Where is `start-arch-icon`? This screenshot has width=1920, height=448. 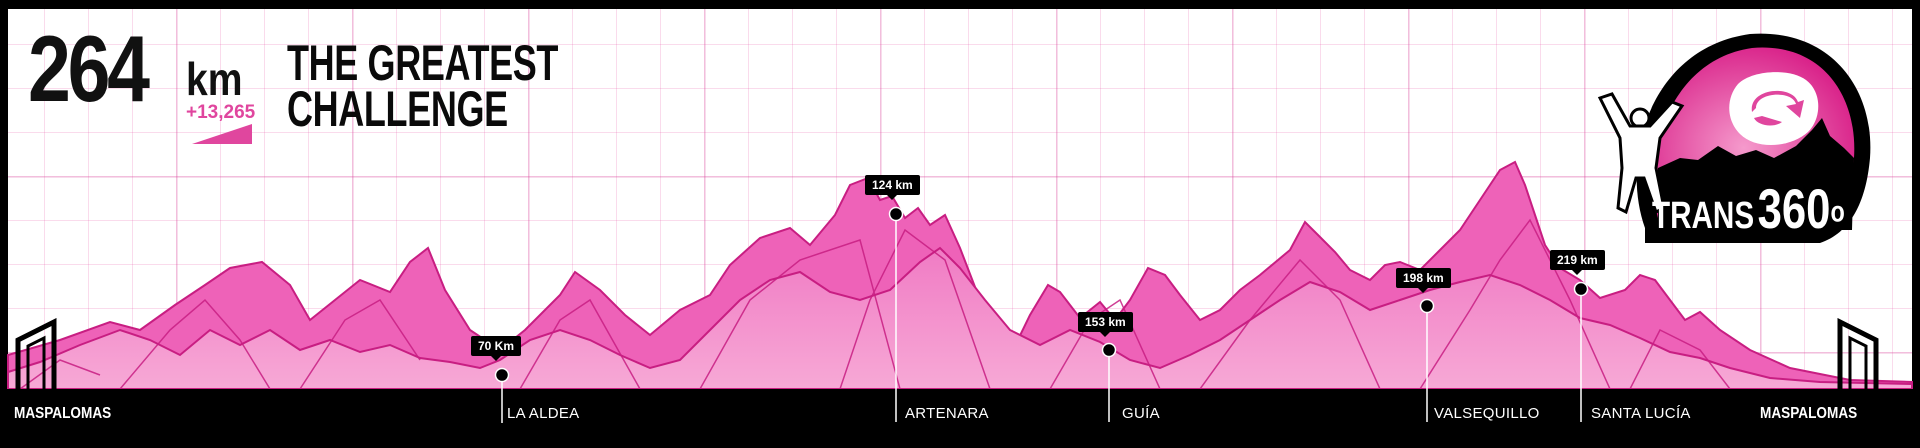 start-arch-icon is located at coordinates (36, 354).